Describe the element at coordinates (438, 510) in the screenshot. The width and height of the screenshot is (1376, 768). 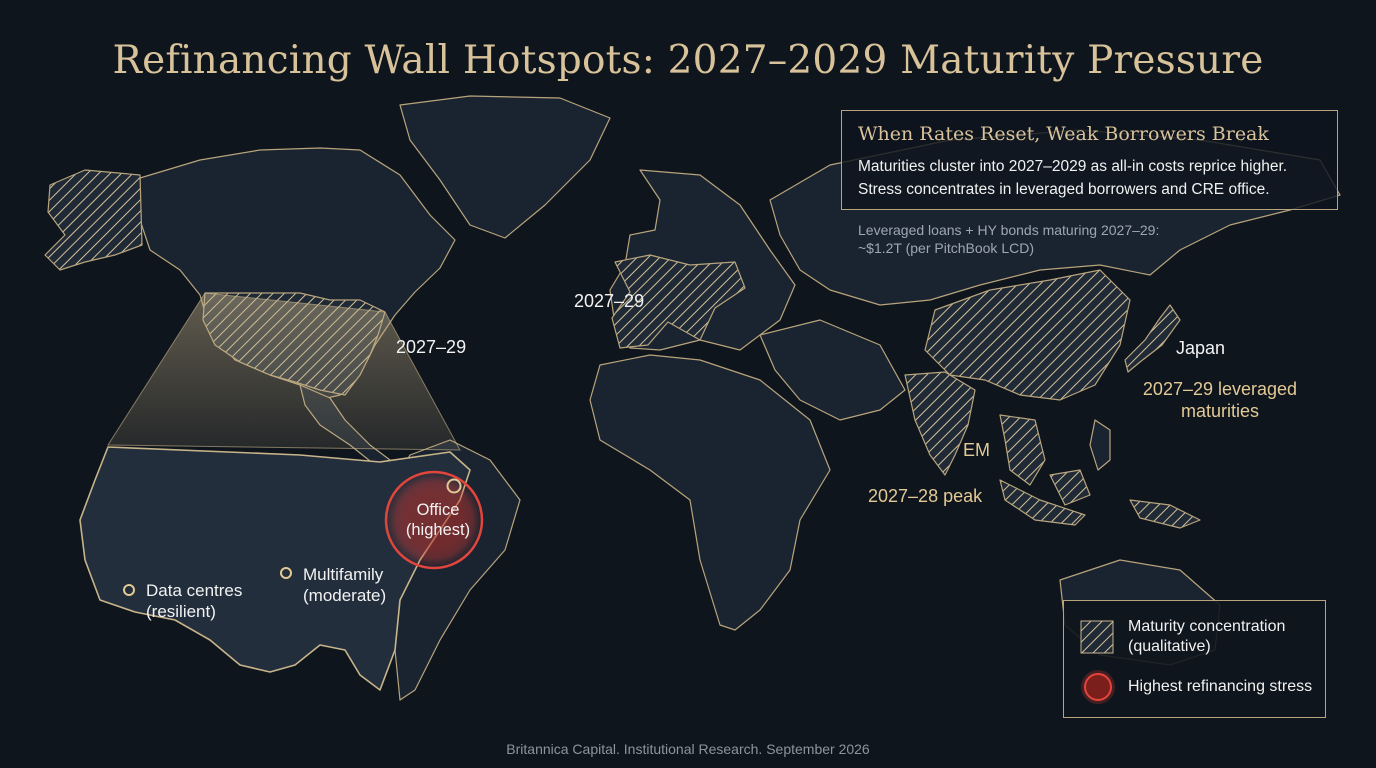
I see `office-label-line: Office` at that location.